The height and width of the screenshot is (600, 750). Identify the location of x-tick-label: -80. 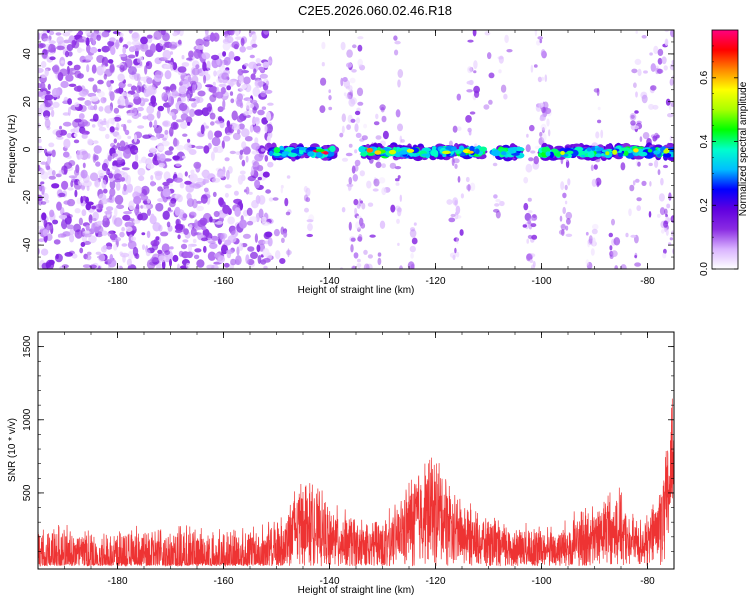
(647, 581).